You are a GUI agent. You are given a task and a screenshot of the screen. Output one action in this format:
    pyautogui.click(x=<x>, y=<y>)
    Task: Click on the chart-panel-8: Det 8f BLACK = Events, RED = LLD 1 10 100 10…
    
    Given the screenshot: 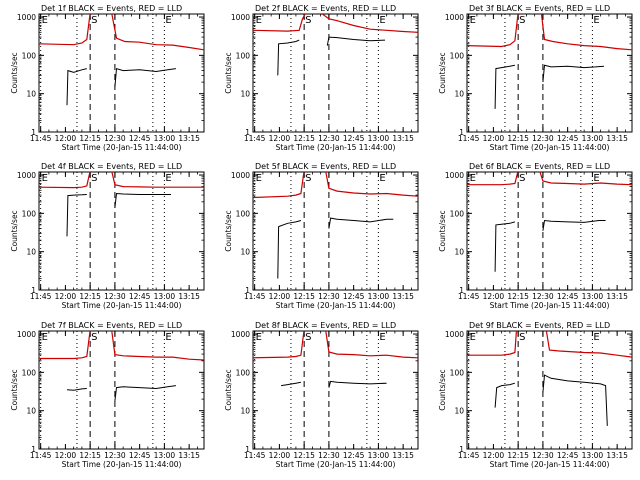 What is the action you would take?
    pyautogui.click(x=321, y=395)
    